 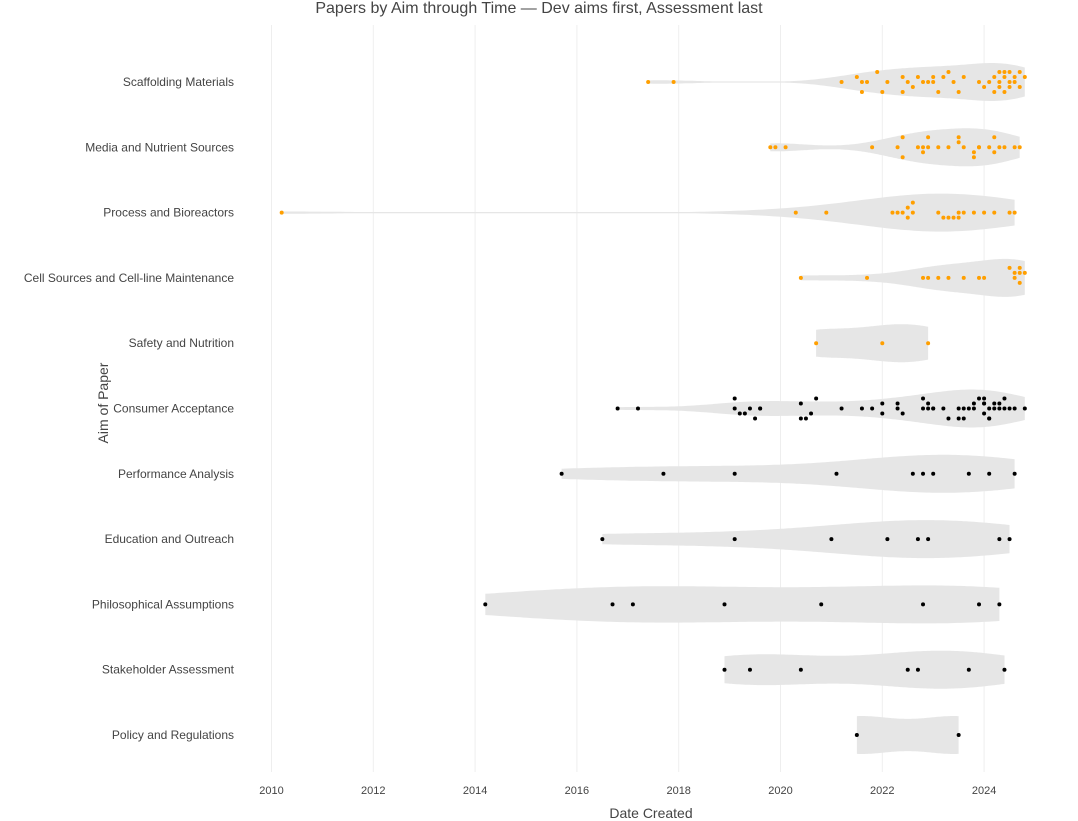 I want to click on x-tick-label: 2022, so click(x=882, y=791).